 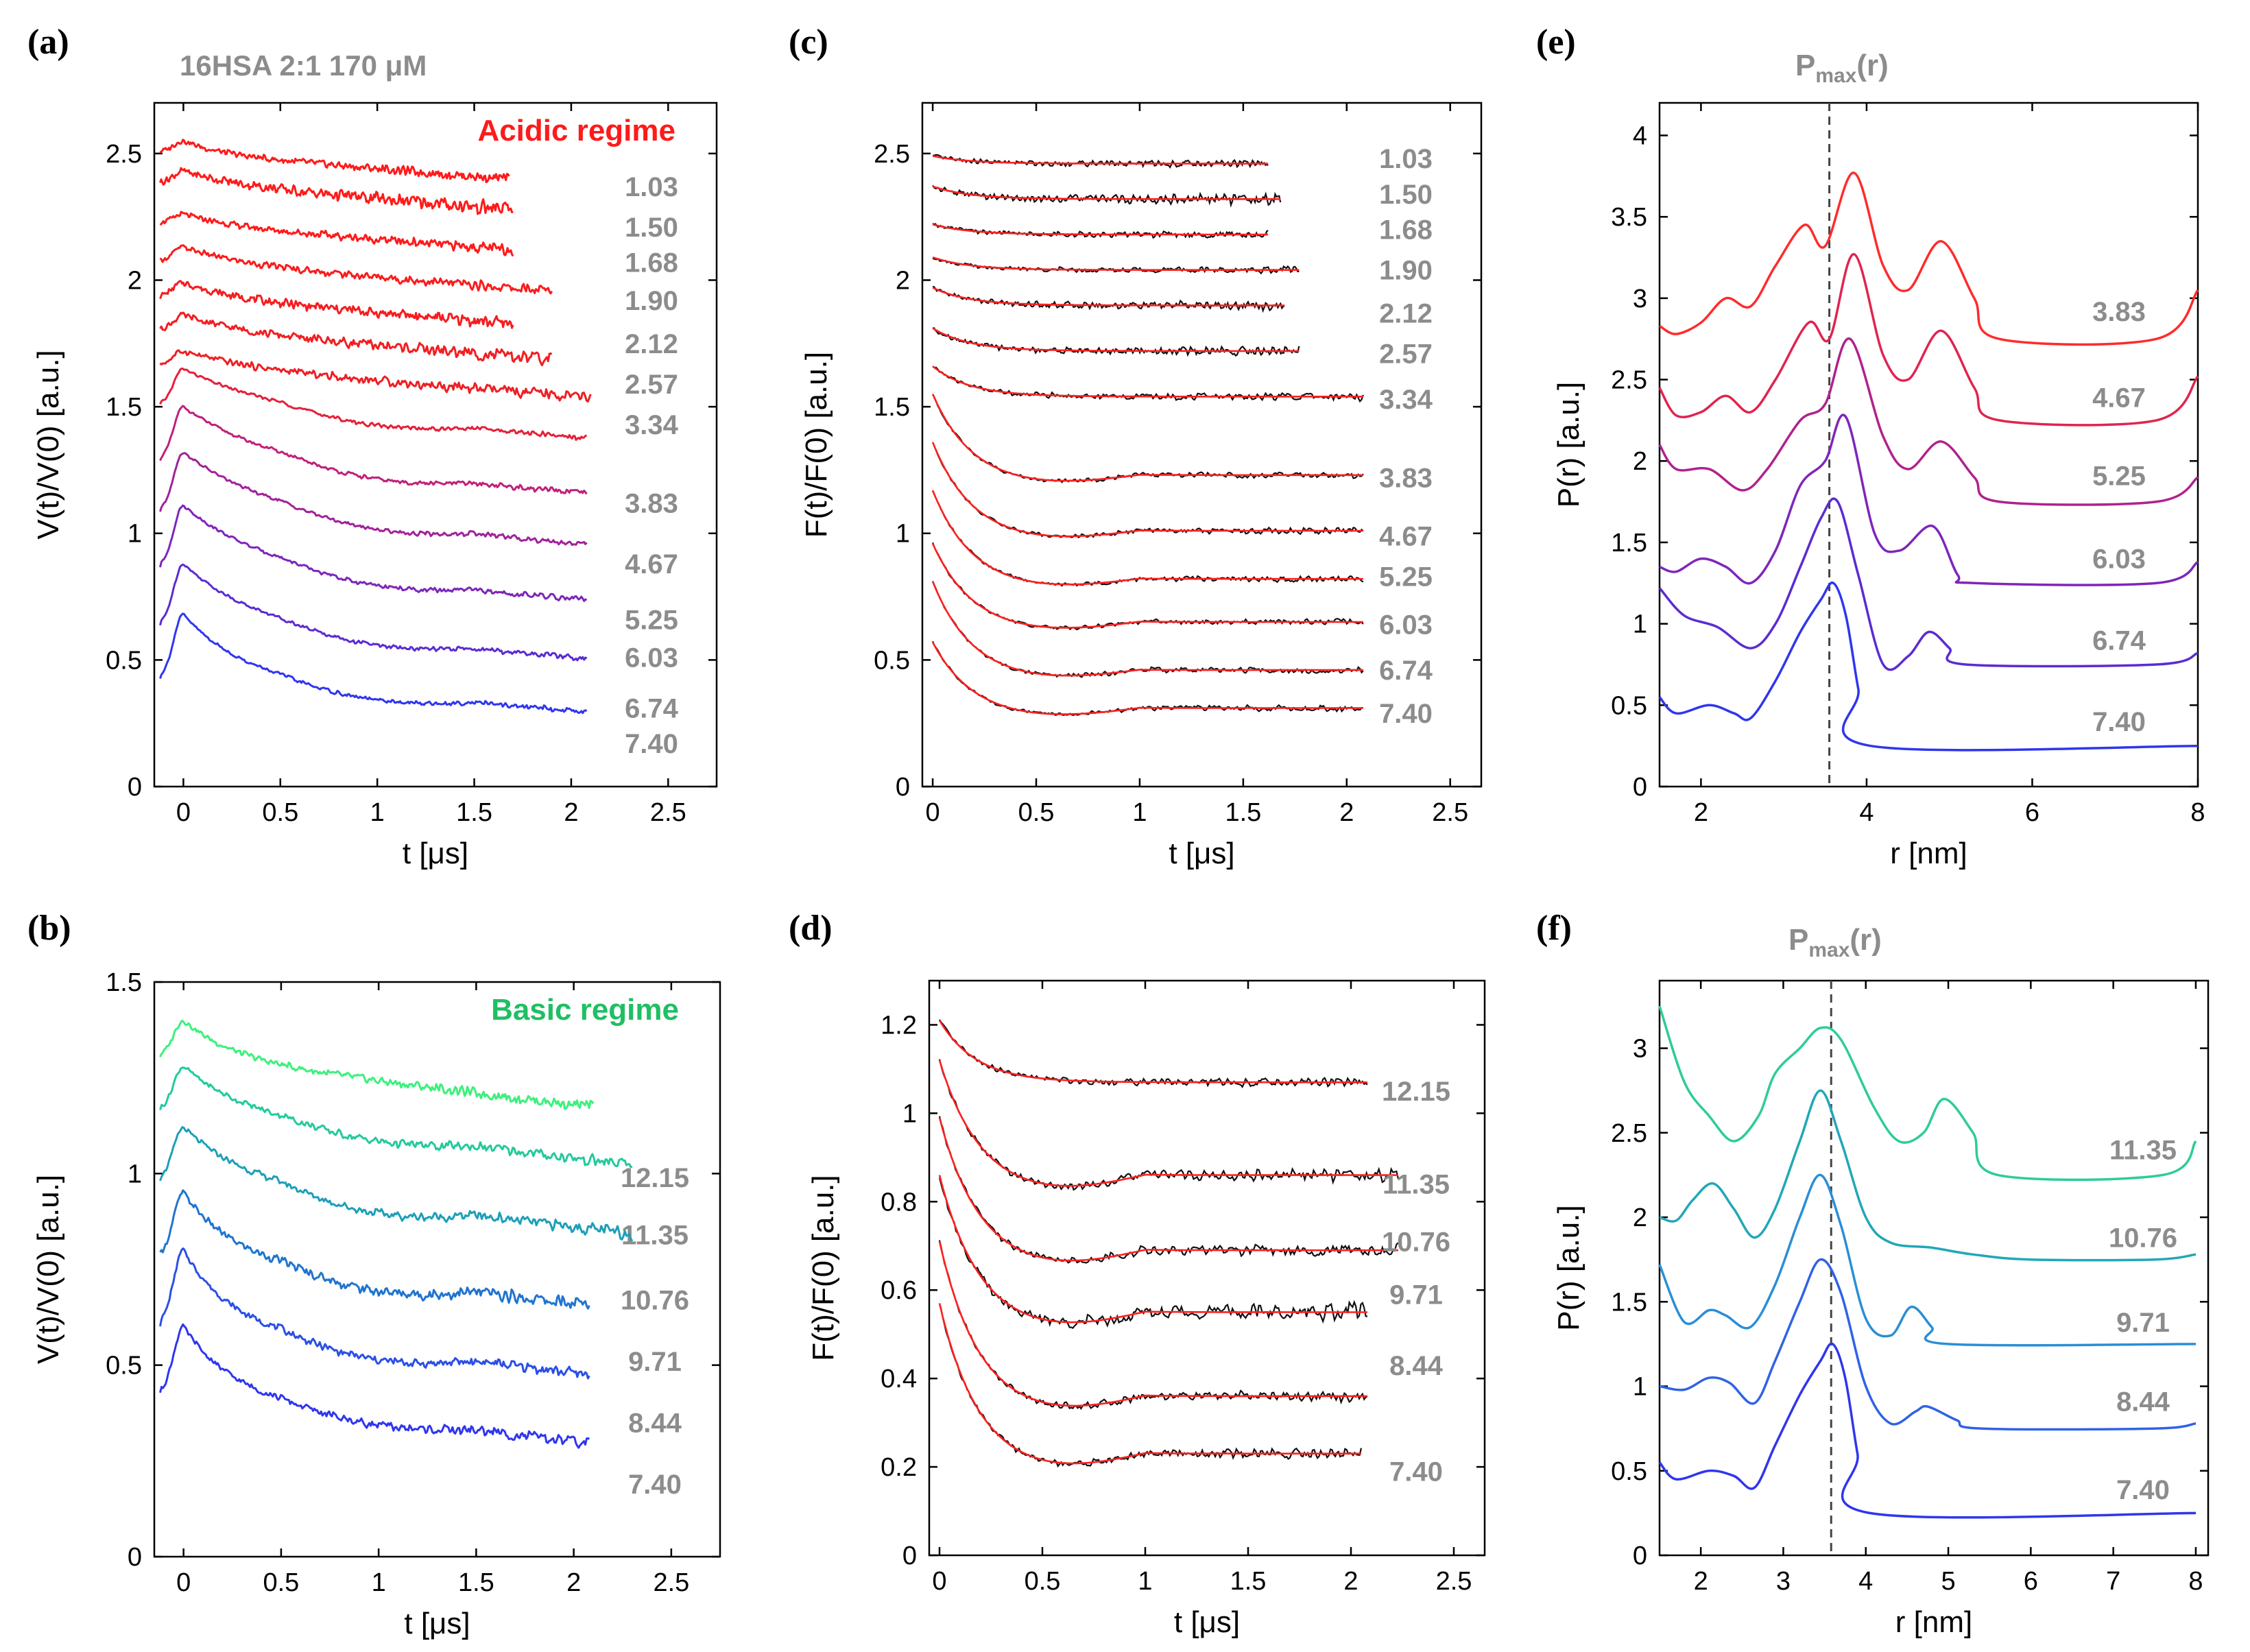 I want to click on trace-line-12.15, so click(x=377, y=1065).